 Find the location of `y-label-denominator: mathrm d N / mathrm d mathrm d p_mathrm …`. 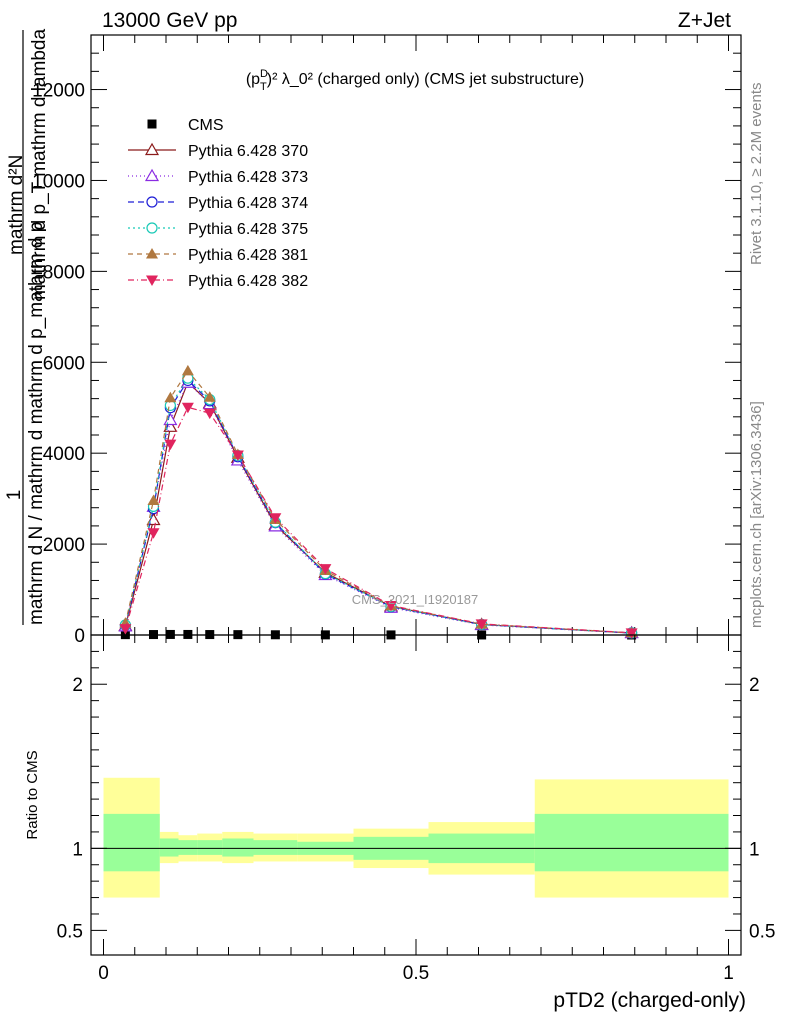

y-label-denominator: mathrm d N / mathrm d mathrm d p_mathrm … is located at coordinates (36, 423).